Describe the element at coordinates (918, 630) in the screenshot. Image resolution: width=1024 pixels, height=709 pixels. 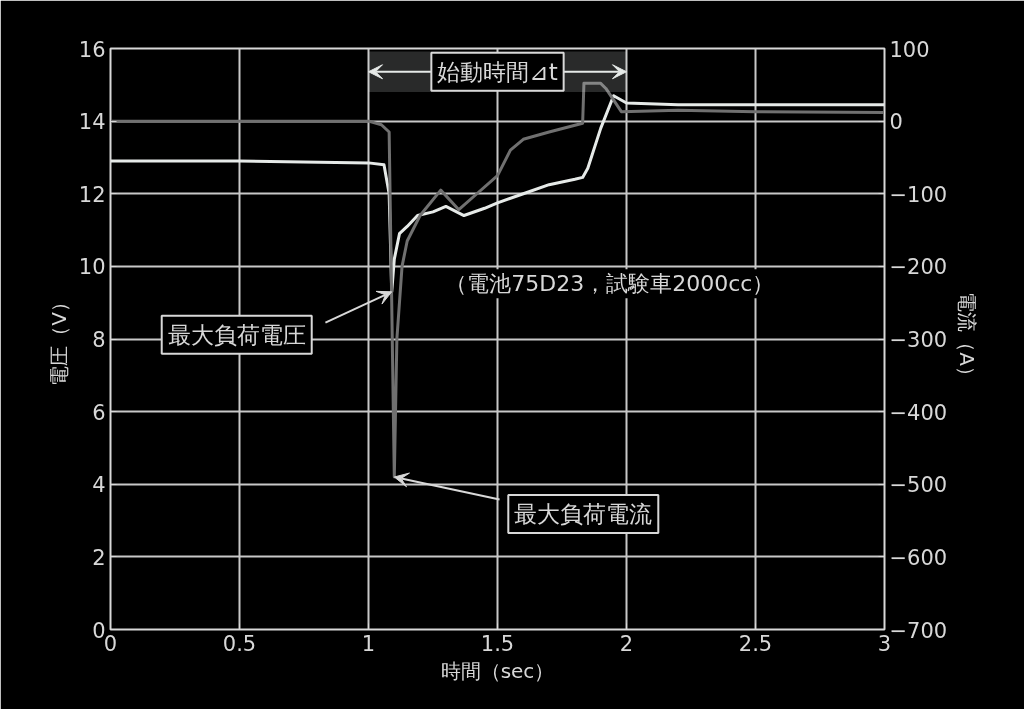
I see `y2-tick-label: −700` at that location.